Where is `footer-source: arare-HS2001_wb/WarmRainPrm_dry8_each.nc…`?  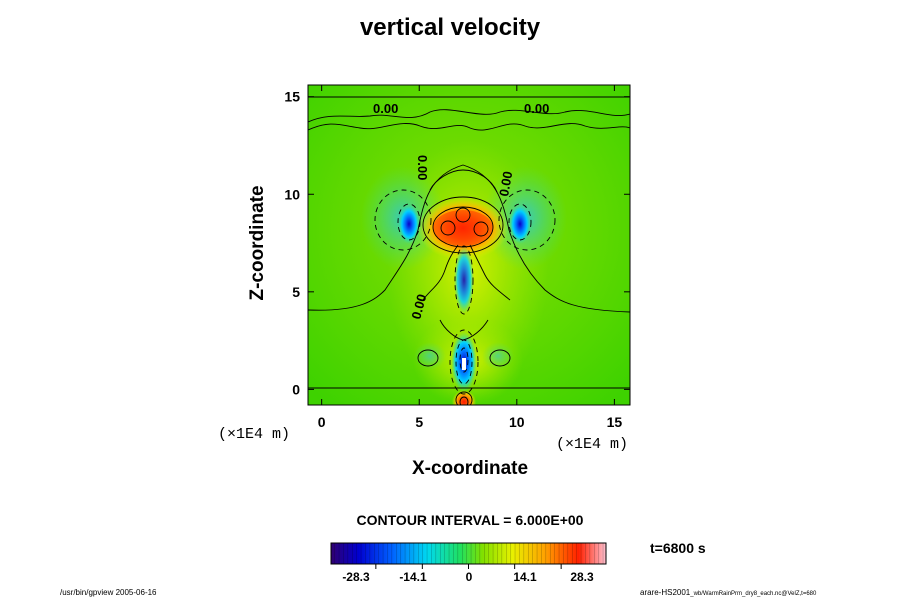
footer-source: arare-HS2001_wb/WarmRainPrm_dry8_each.nc… is located at coordinates (728, 592).